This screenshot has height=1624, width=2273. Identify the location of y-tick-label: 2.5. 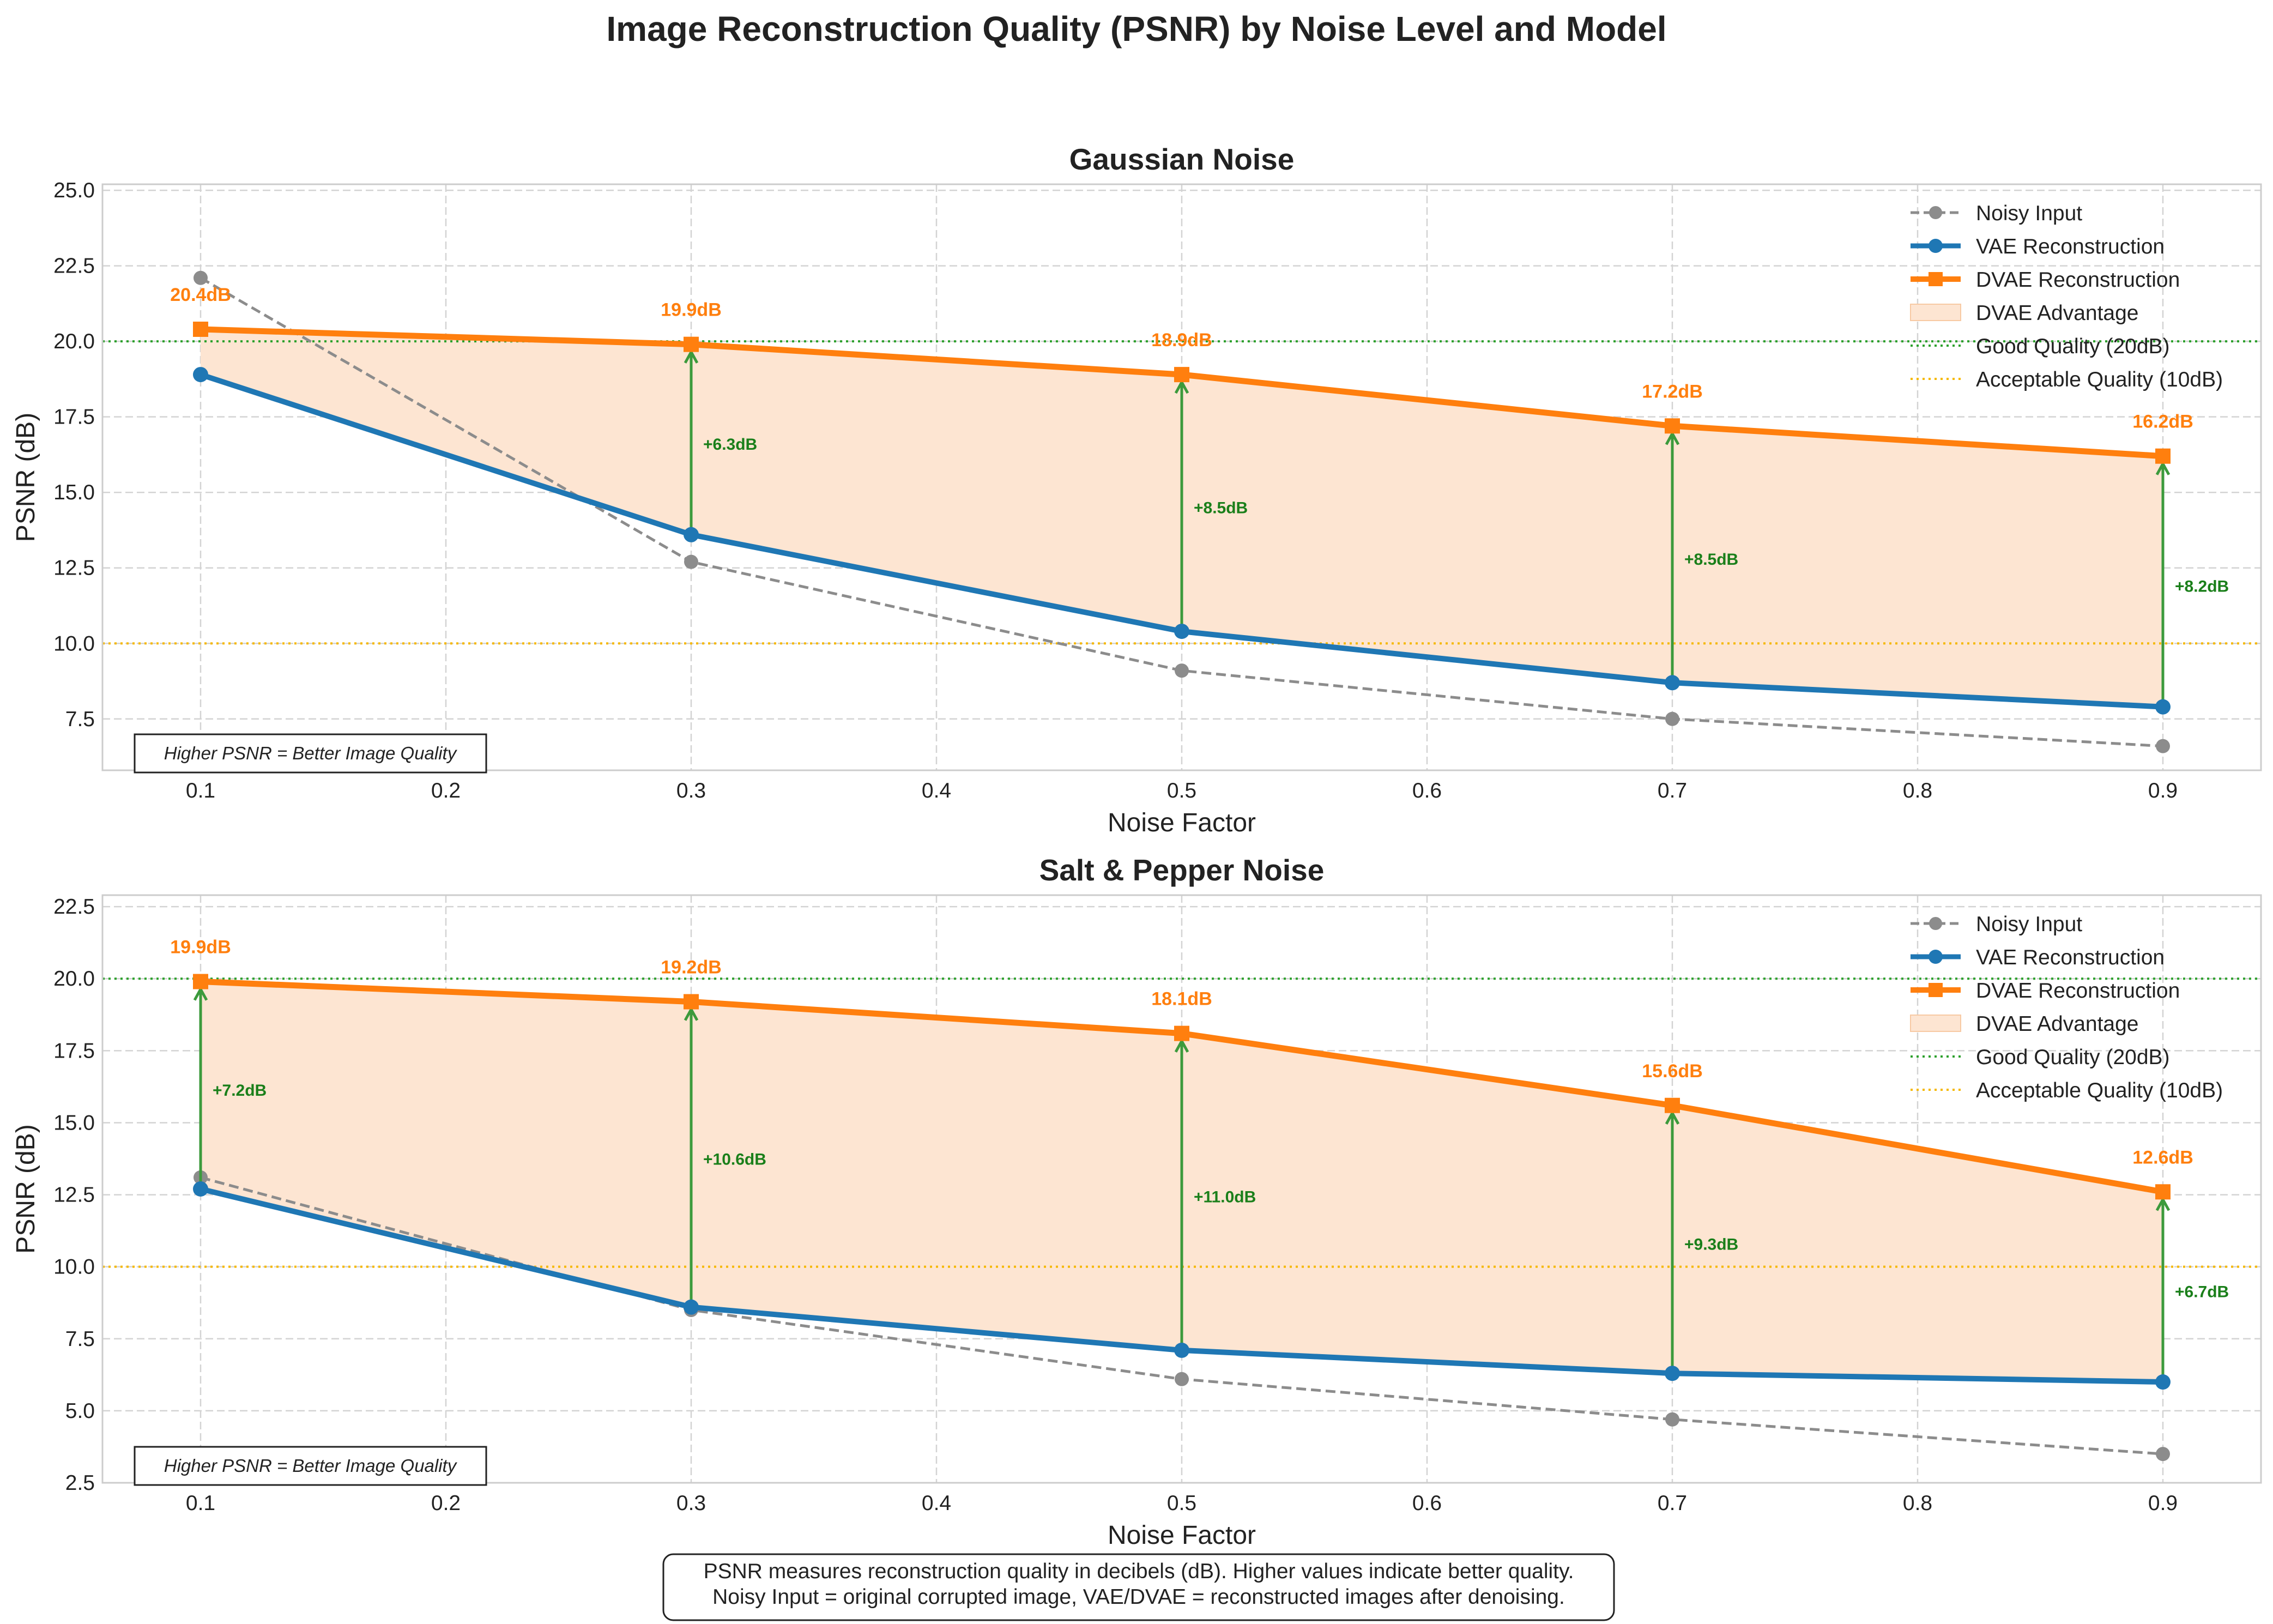
(80, 1483).